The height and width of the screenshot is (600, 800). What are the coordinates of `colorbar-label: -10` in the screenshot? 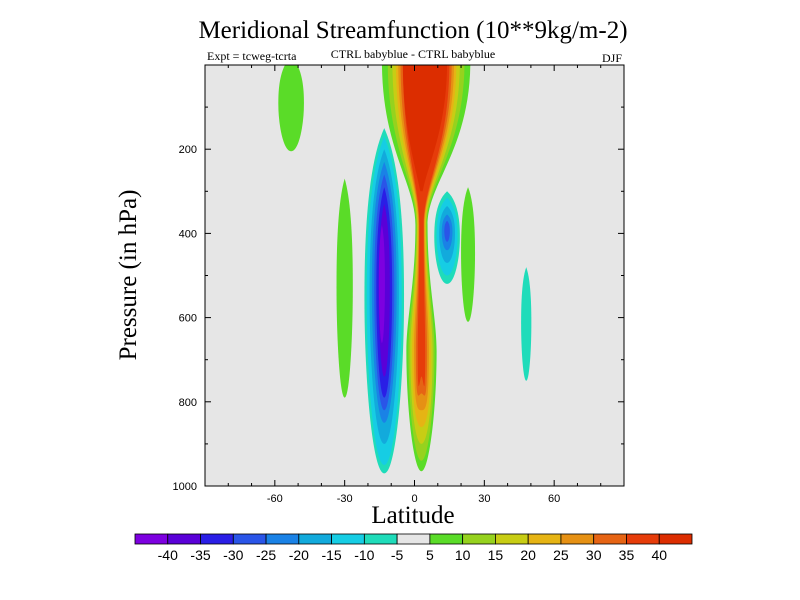 It's located at (364, 555).